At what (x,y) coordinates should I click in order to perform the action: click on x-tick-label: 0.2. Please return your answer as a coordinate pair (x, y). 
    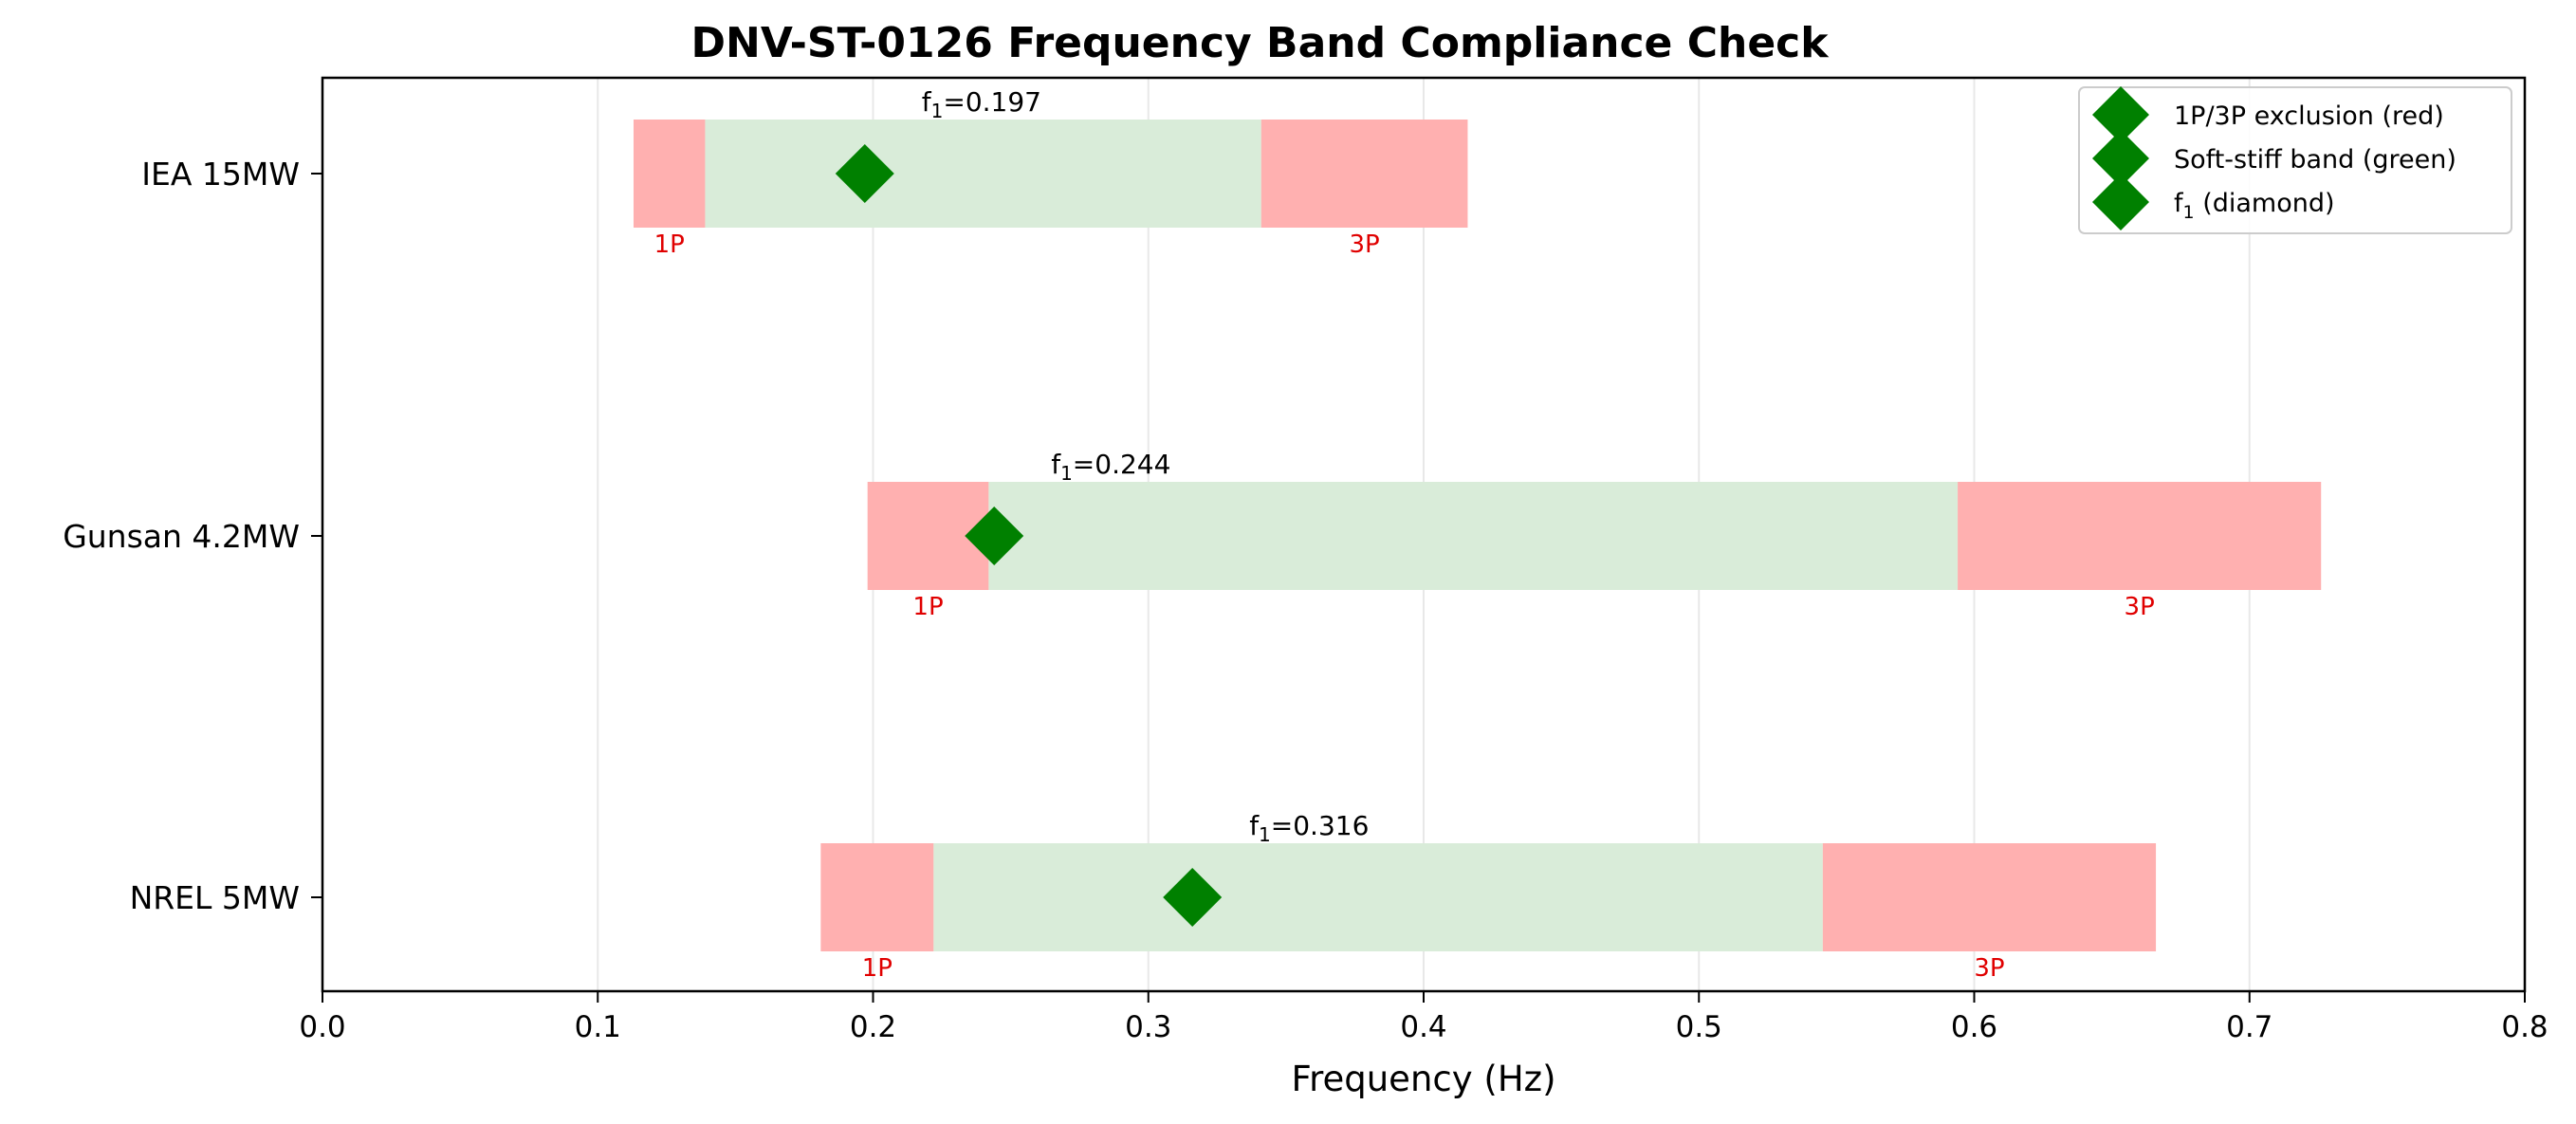
    Looking at the image, I should click on (873, 1027).